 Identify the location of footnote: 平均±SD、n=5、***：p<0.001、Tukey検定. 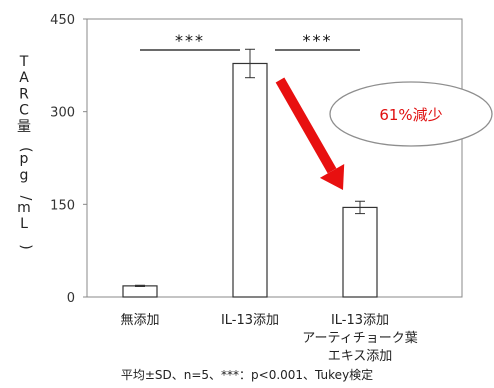
(247, 375).